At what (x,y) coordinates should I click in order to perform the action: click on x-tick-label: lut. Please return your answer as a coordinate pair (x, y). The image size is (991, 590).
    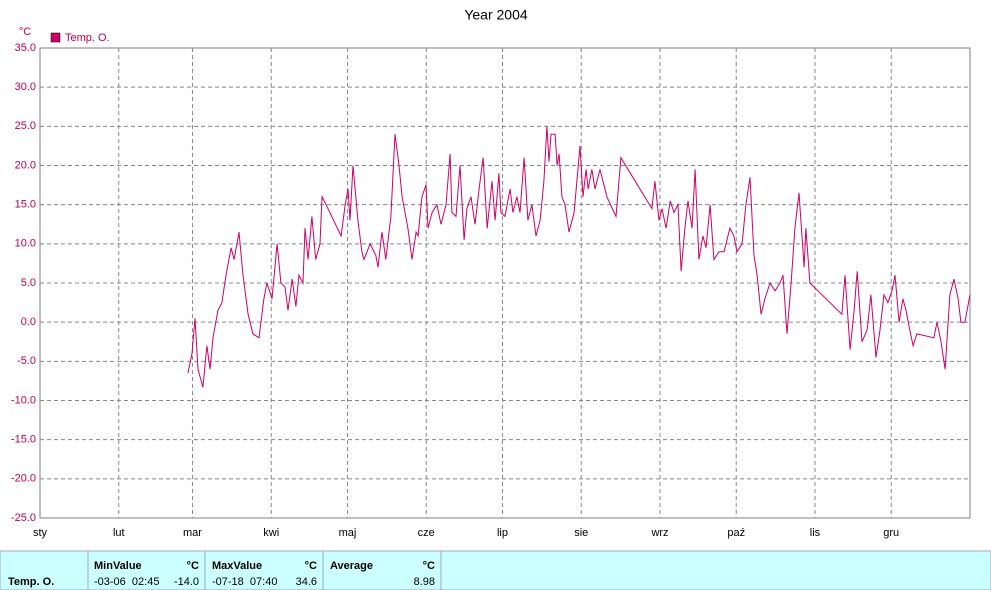
    Looking at the image, I should click on (119, 533).